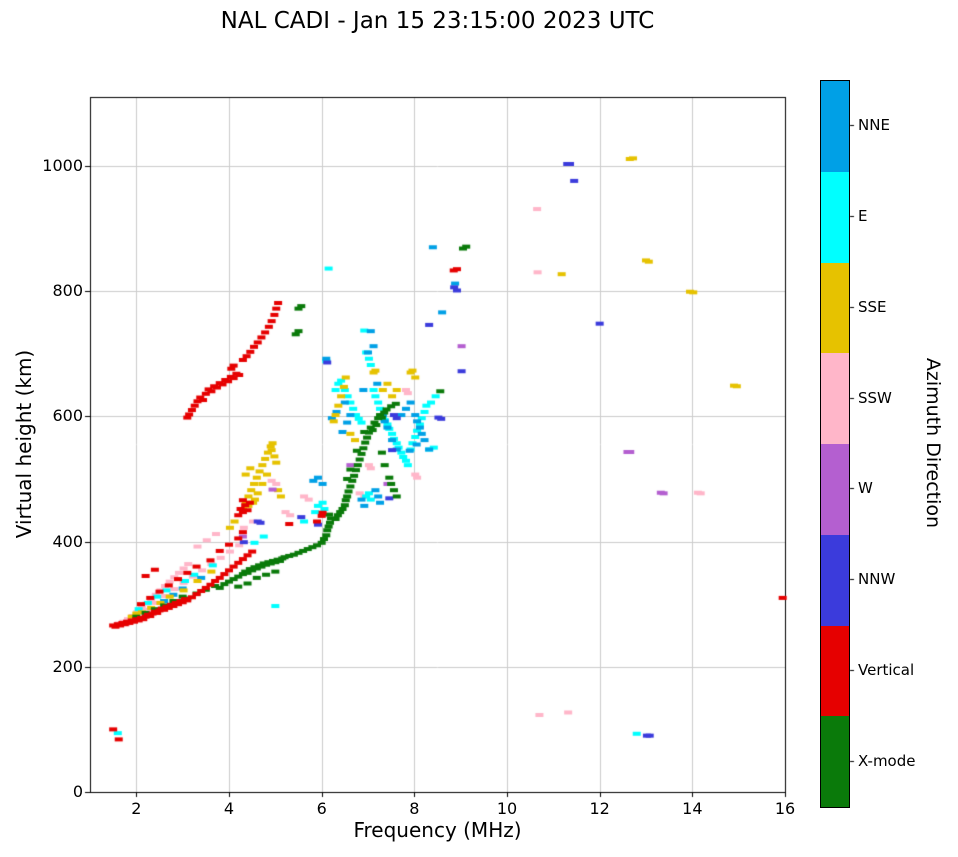 This screenshot has height=857, width=958. Describe the element at coordinates (437, 21) in the screenshot. I see `chart-title: NAL CADI - Jan 15 23:15:00 2023 UTC` at that location.